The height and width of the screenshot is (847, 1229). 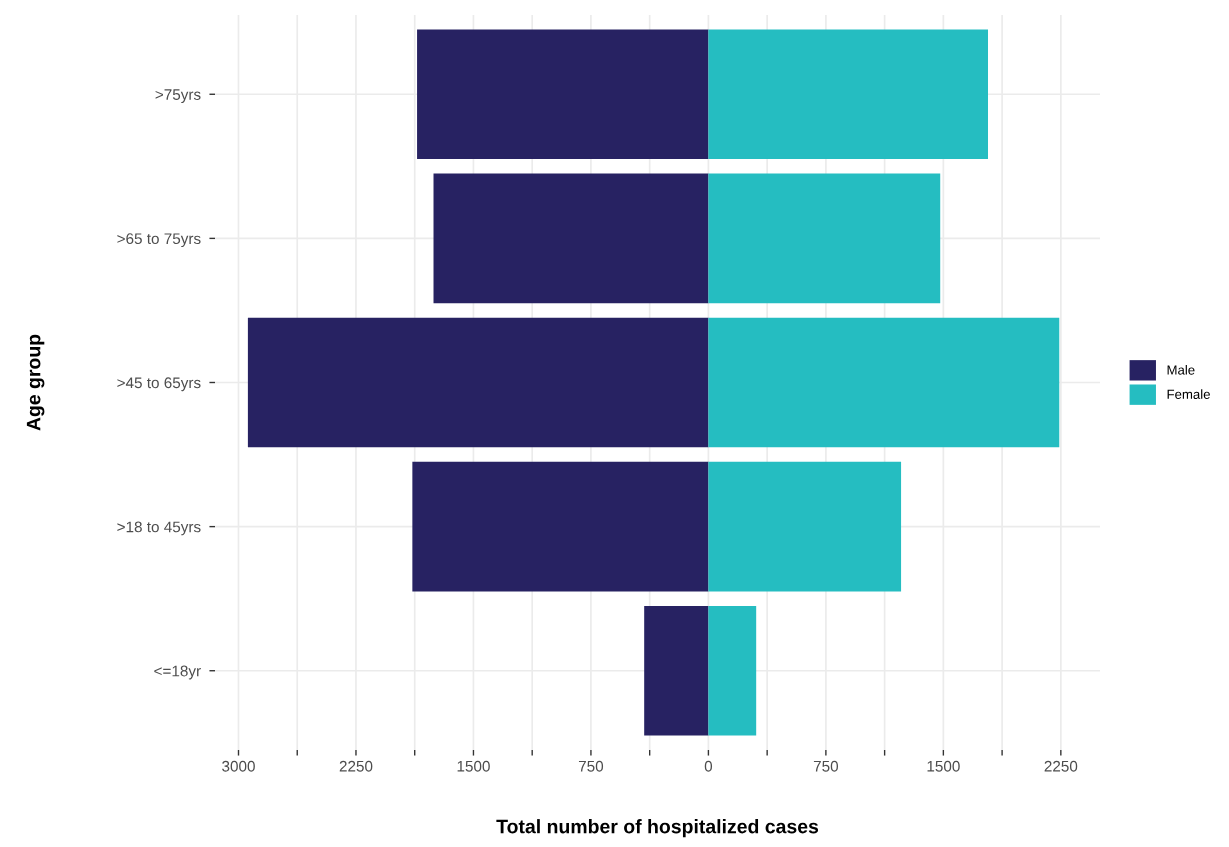 I want to click on y-tick-label: <=18yr, so click(x=177, y=672).